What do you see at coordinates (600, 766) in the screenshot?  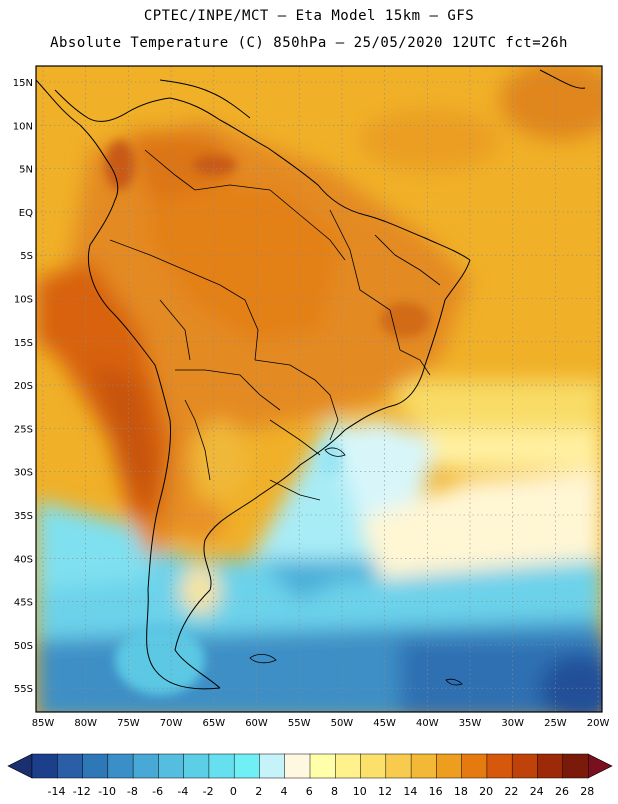 I see `colorbar-high-arrow` at bounding box center [600, 766].